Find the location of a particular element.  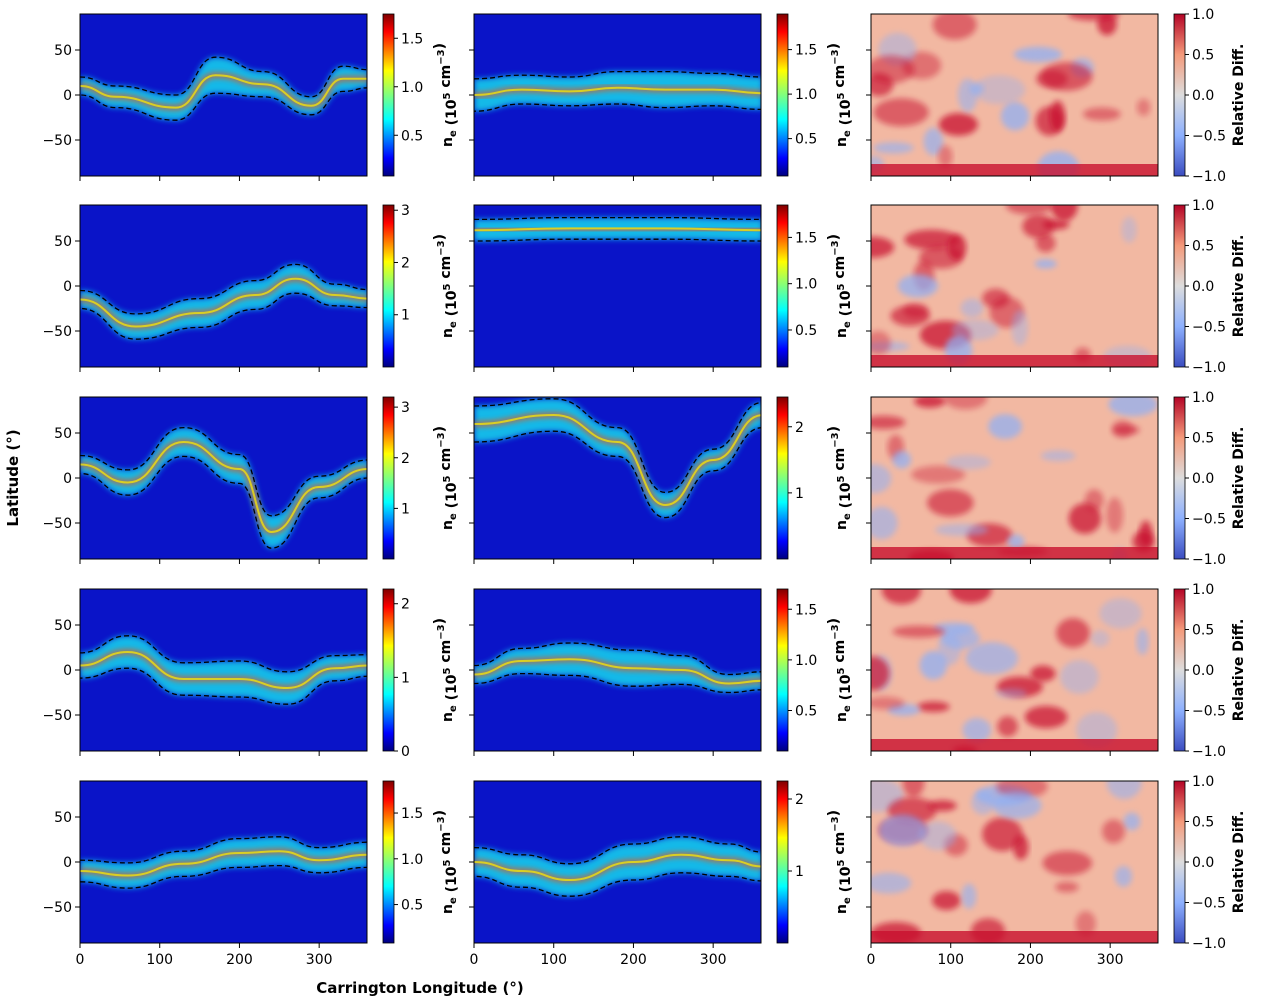

y-tick-label: 0 is located at coordinates (67, 287).